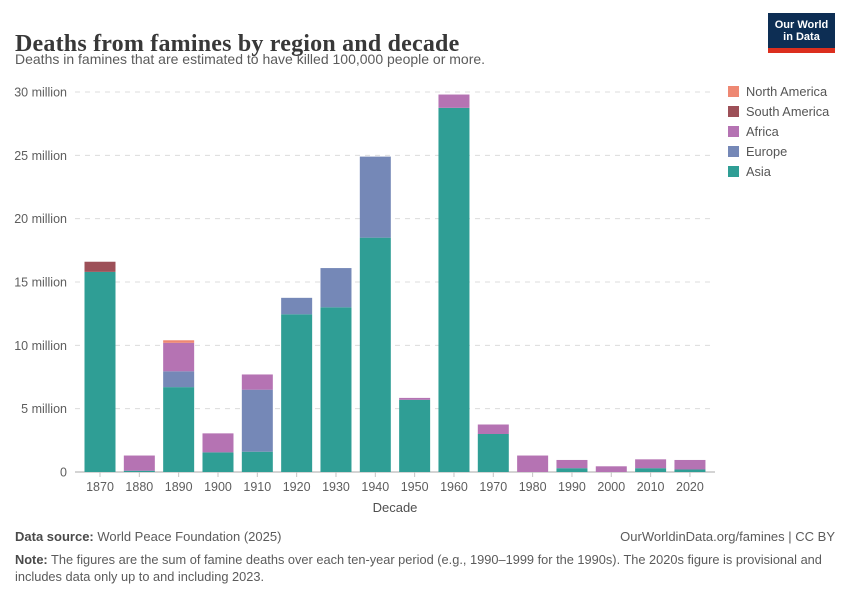 This screenshot has width=850, height=600. Describe the element at coordinates (297, 393) in the screenshot. I see `bar-1920-asia` at that location.